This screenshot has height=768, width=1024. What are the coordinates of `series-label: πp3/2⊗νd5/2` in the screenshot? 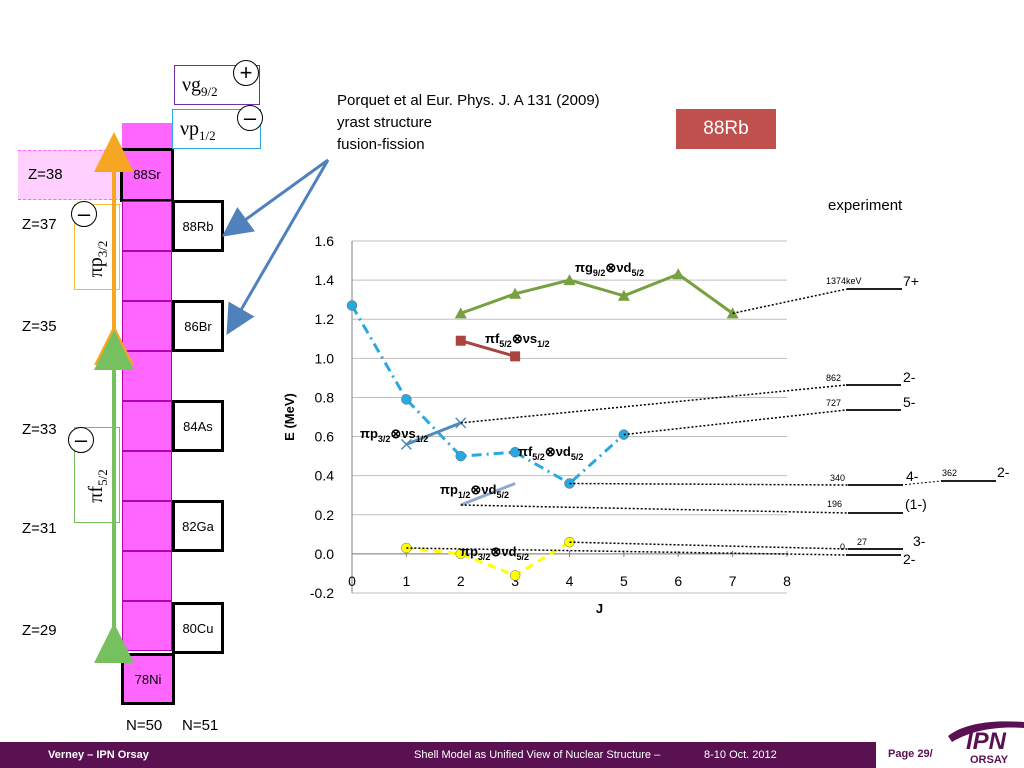 It's located at (494, 553).